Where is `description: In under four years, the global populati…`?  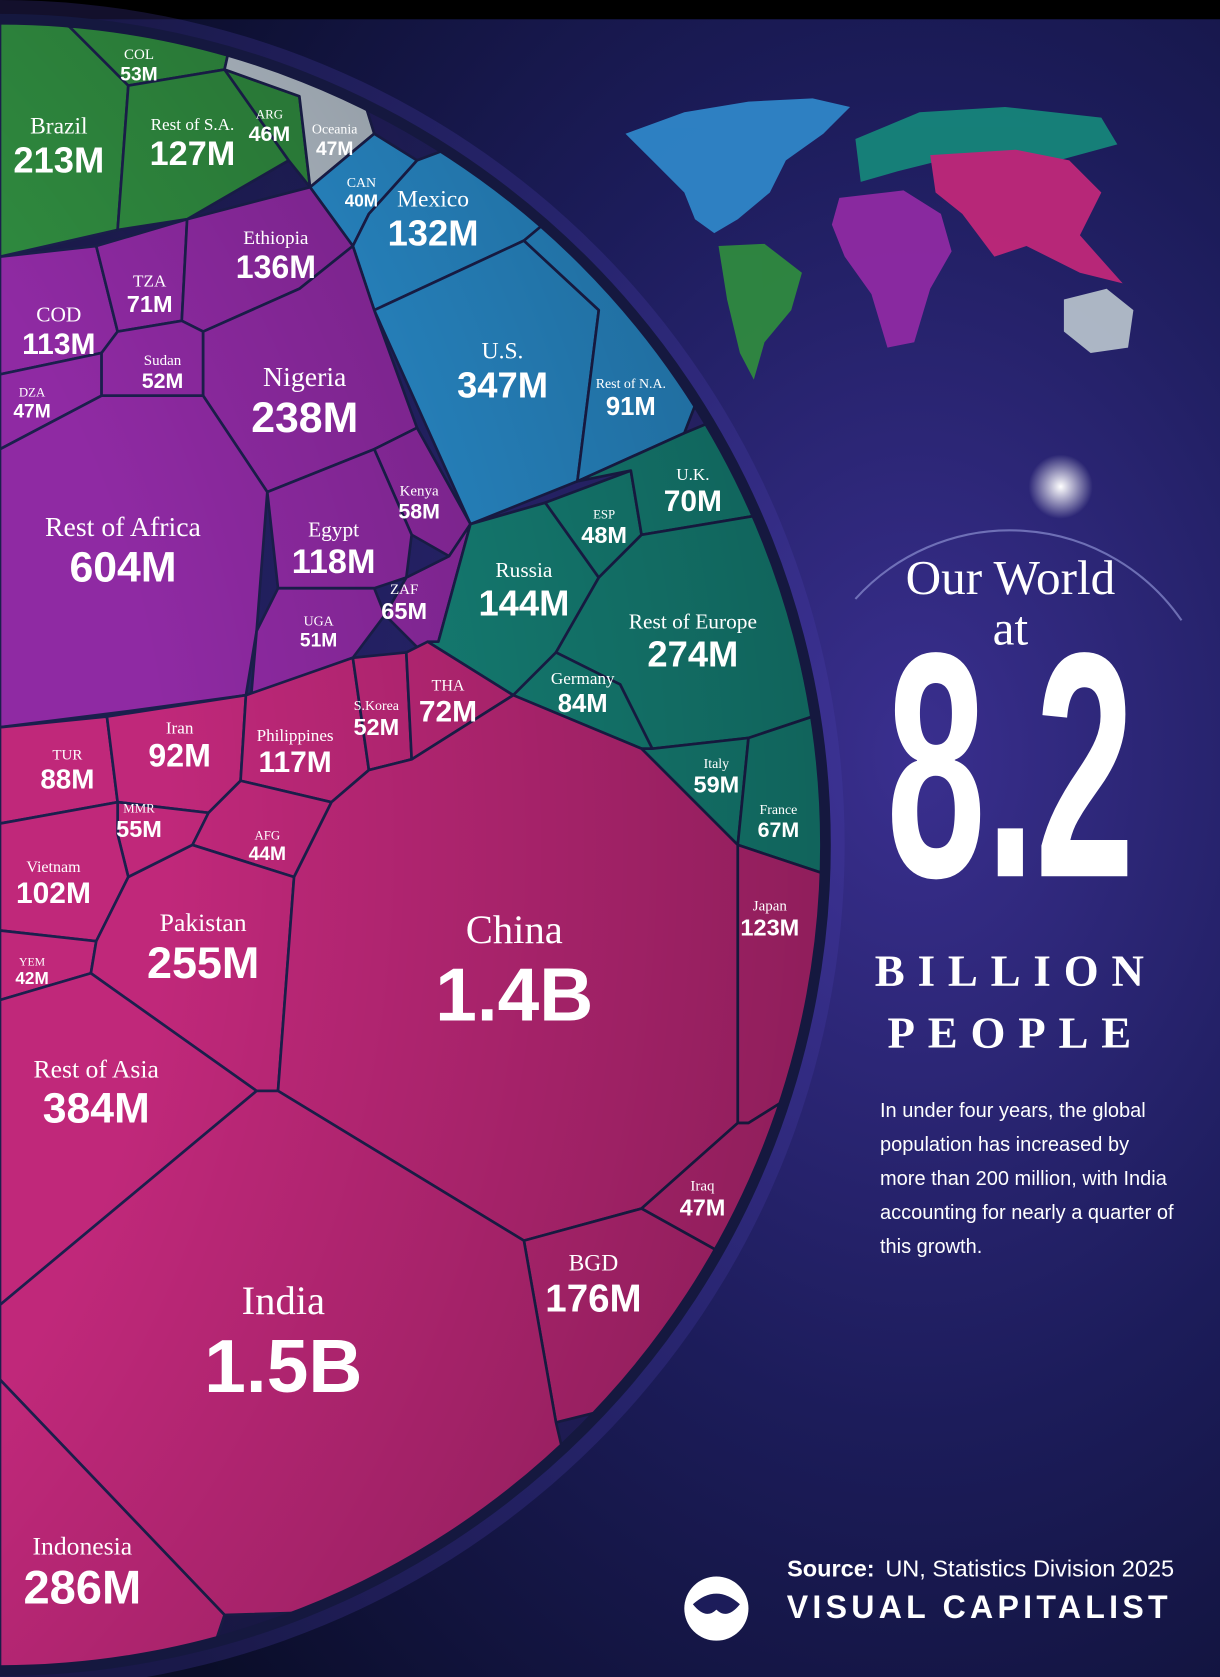
description: In under four years, the global populati… is located at coordinates (1027, 1179).